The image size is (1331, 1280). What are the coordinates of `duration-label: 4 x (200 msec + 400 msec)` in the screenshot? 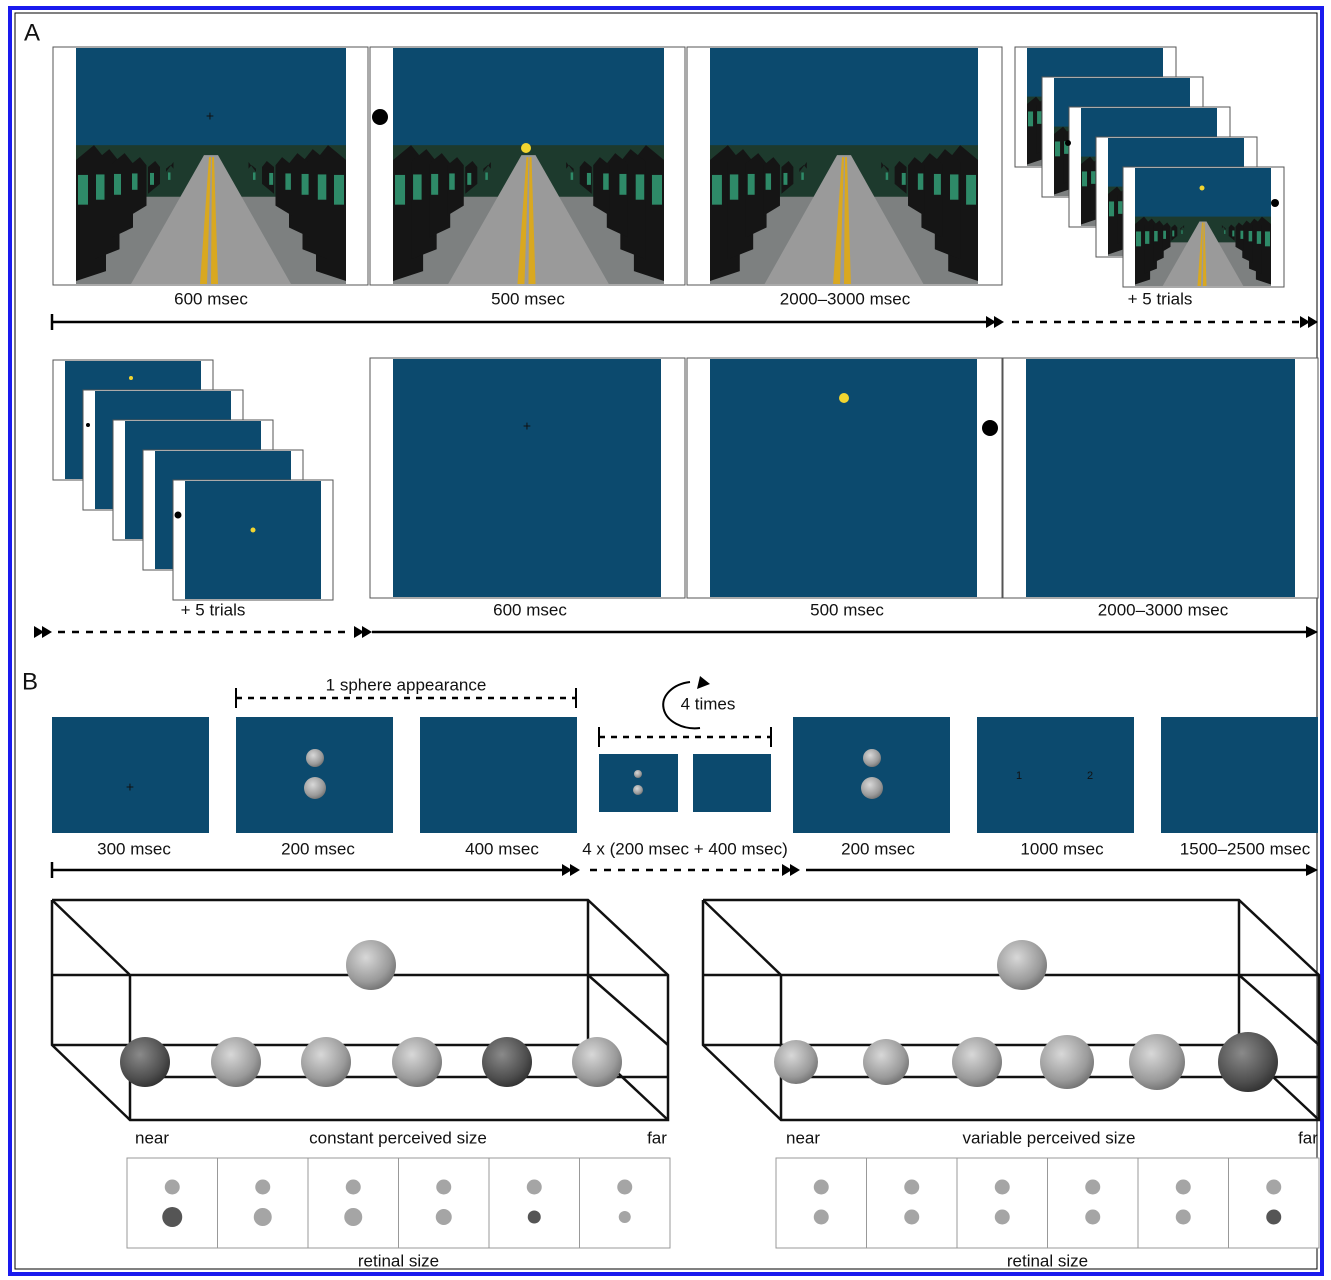 It's located at (685, 848).